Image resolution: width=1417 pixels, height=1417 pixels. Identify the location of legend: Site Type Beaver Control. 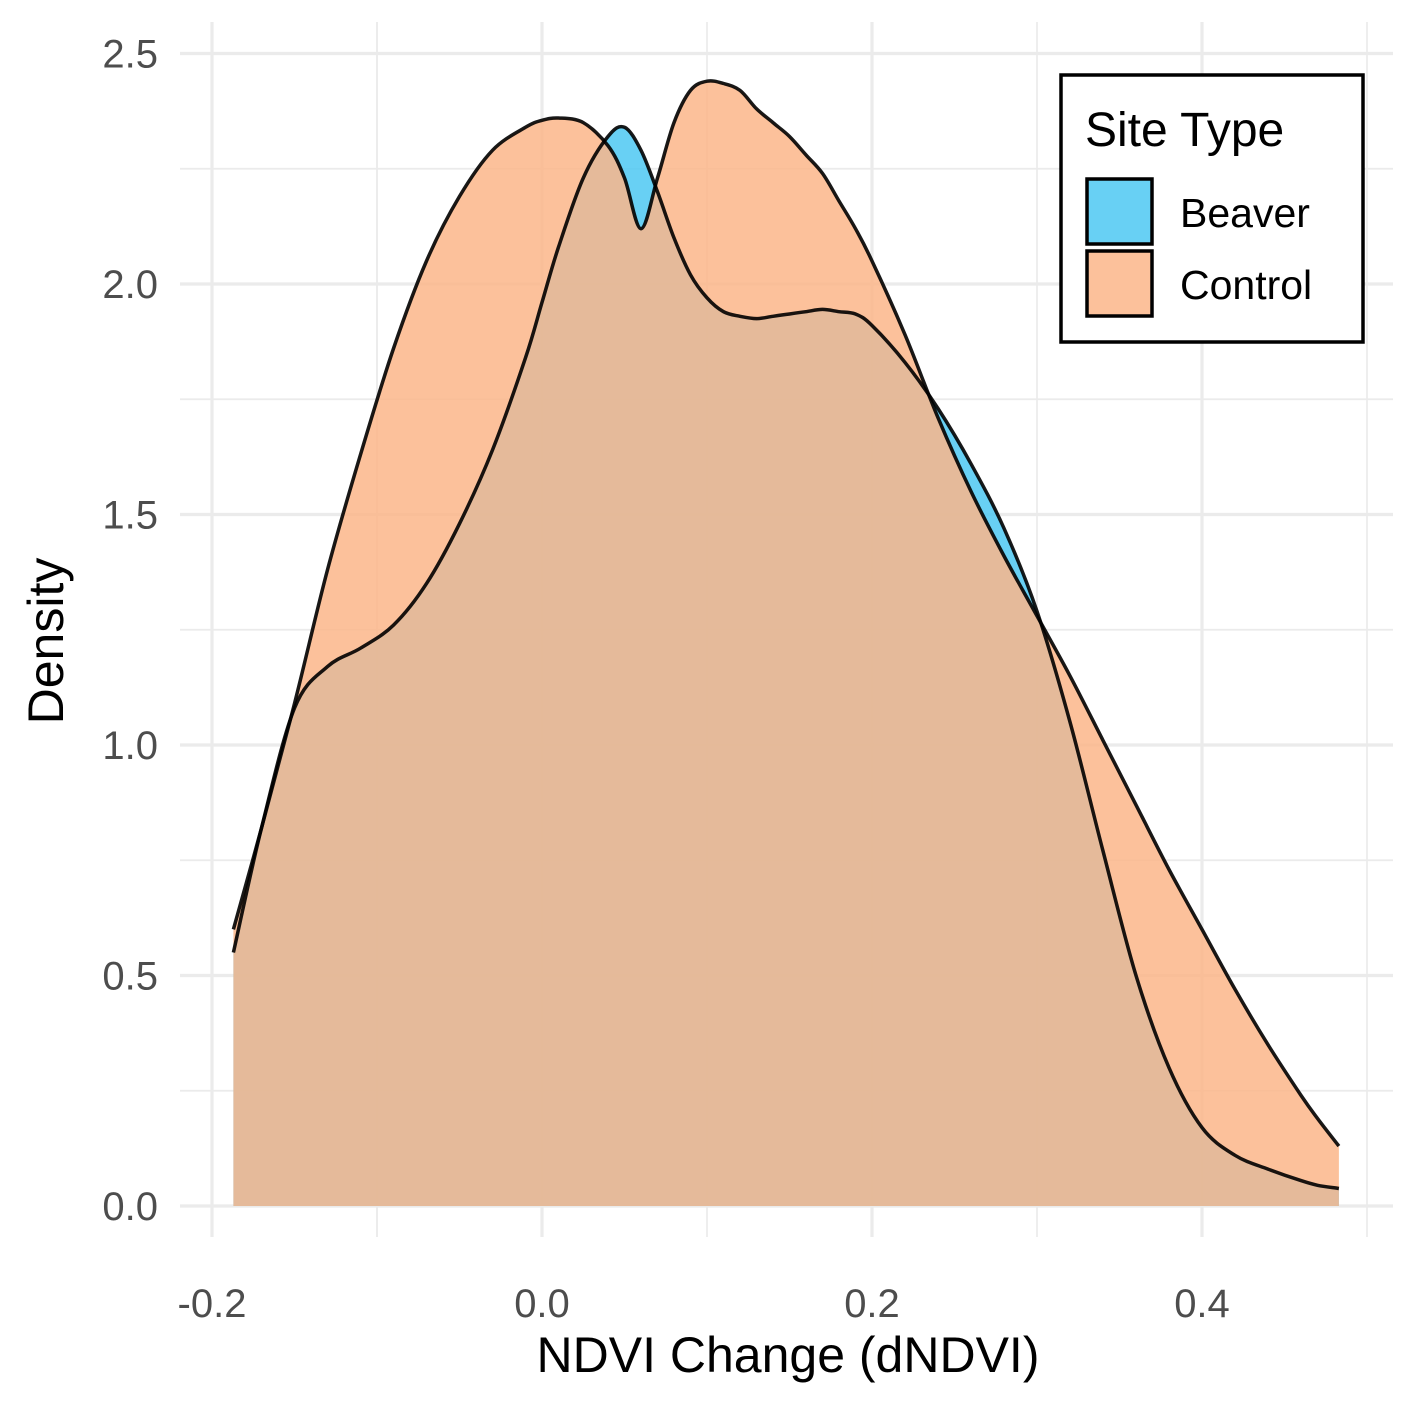
(1212, 208).